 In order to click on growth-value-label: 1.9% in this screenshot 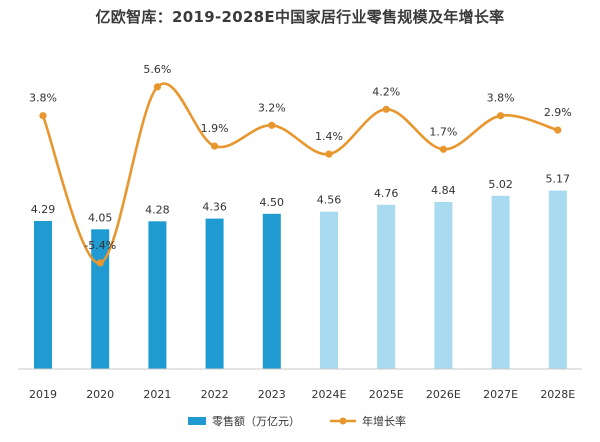, I will do `click(215, 128)`.